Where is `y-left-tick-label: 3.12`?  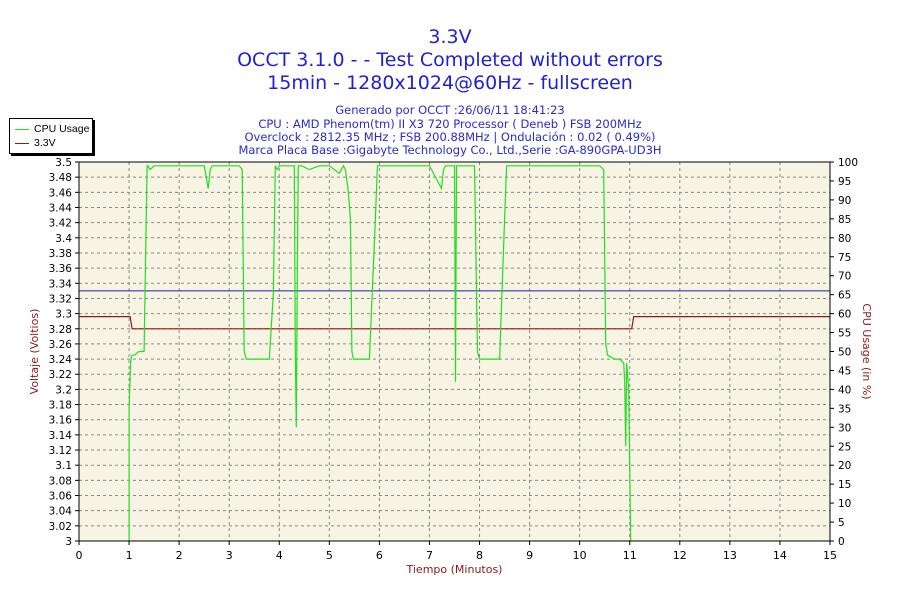 y-left-tick-label: 3.12 is located at coordinates (60, 451).